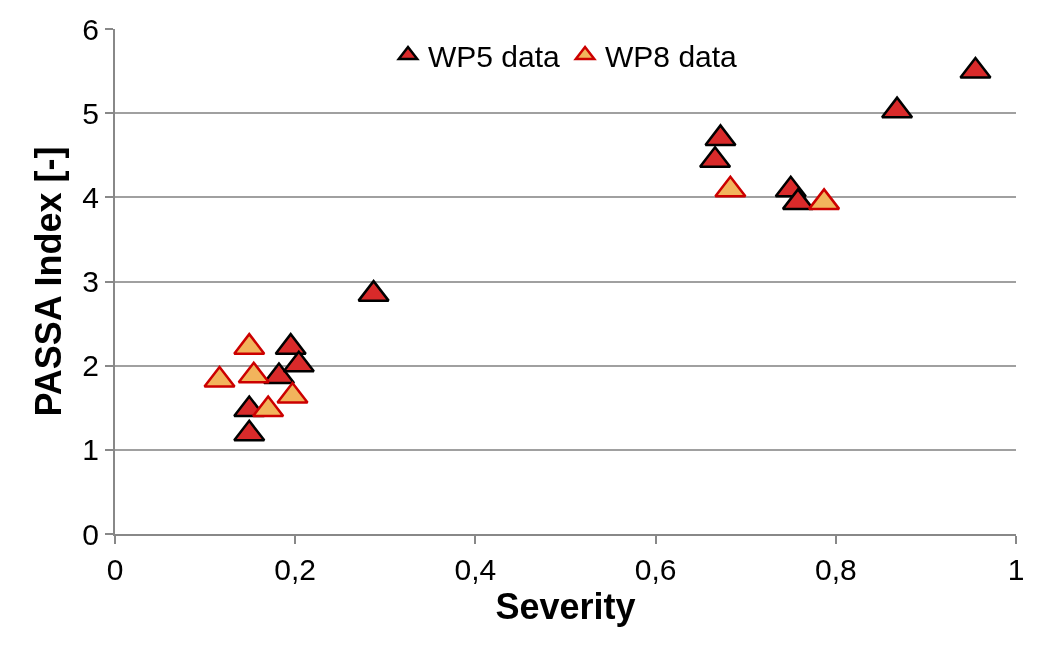  What do you see at coordinates (671, 56) in the screenshot?
I see `legend-label: WP8 data` at bounding box center [671, 56].